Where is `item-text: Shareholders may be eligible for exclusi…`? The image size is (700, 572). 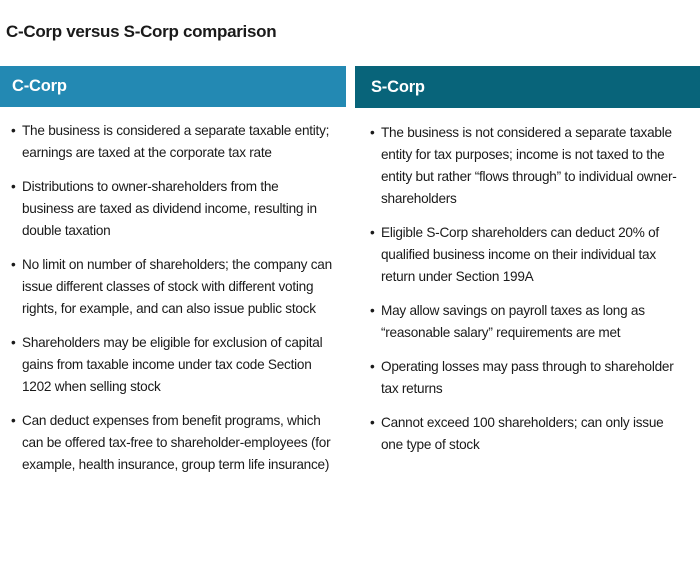
item-text: Shareholders may be eligible for exclusi… is located at coordinates (172, 364).